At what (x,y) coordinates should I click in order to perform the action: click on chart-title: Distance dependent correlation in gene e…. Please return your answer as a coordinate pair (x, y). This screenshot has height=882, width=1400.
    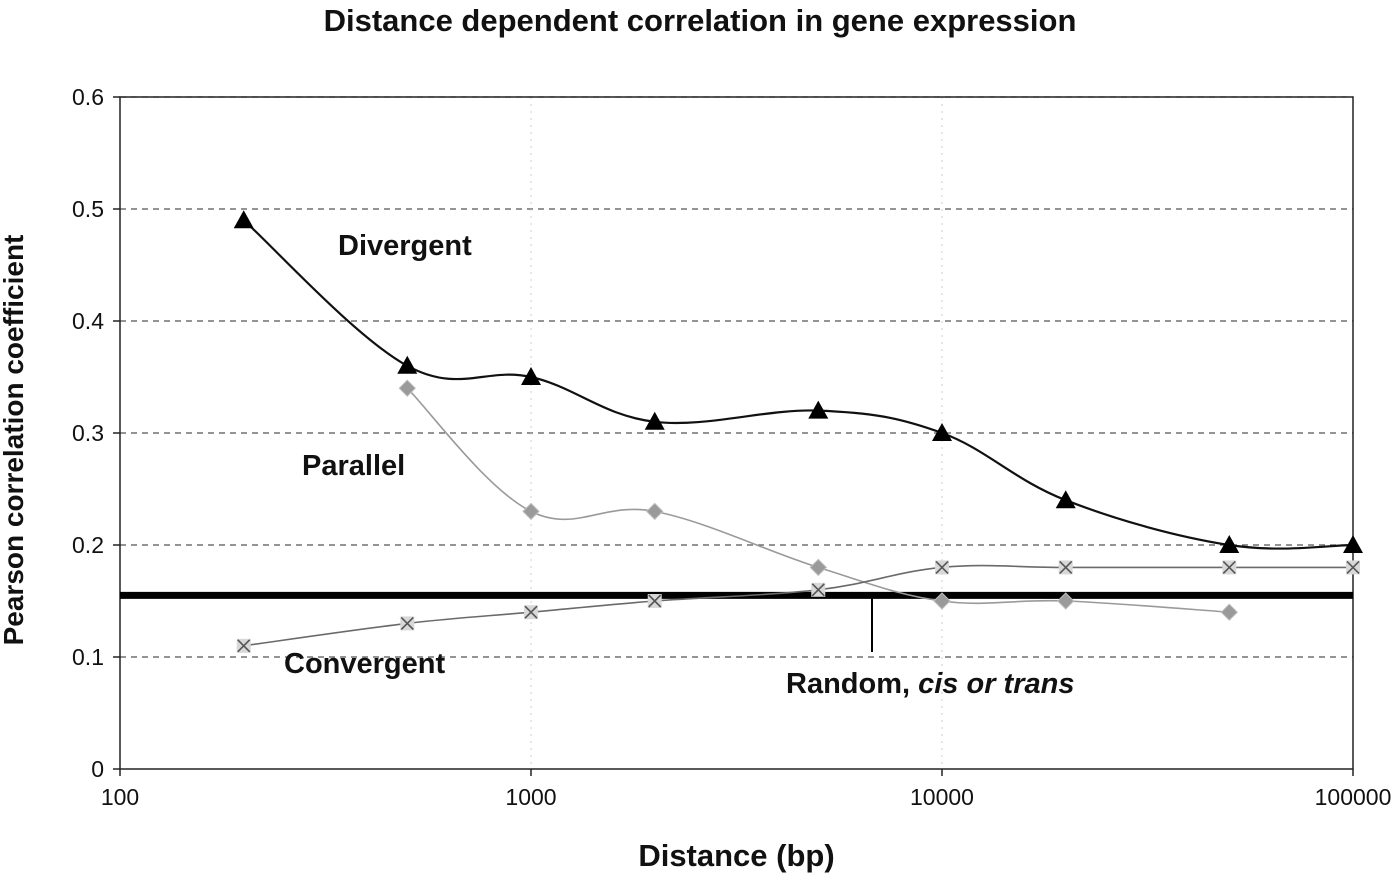
    Looking at the image, I should click on (700, 20).